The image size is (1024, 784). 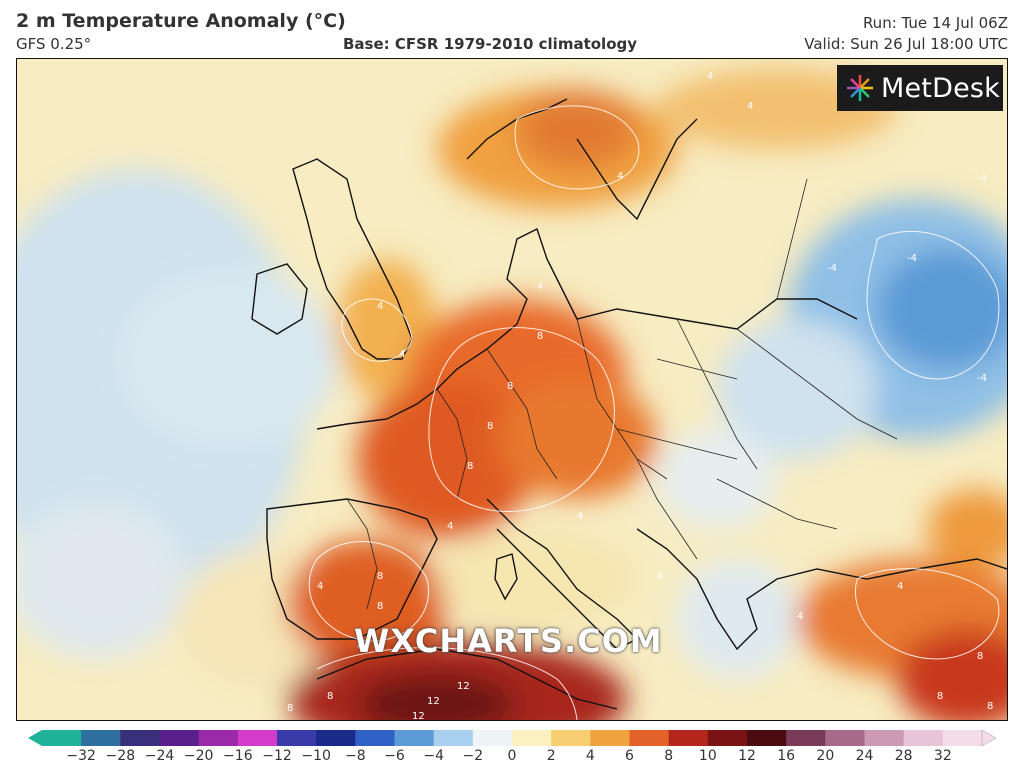 What do you see at coordinates (181, 21) in the screenshot?
I see `chart-title: 2 m Temperature Anomaly (°C)` at bounding box center [181, 21].